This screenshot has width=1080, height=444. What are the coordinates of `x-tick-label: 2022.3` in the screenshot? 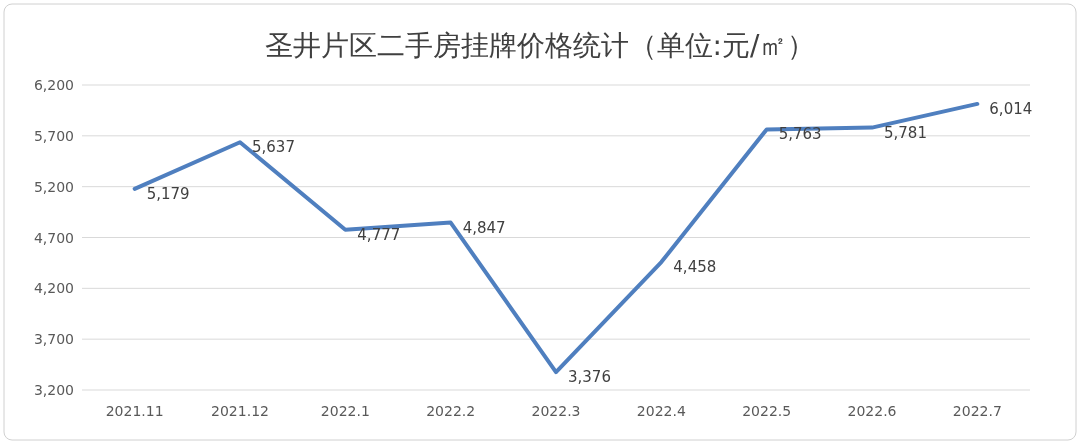 It's located at (556, 411).